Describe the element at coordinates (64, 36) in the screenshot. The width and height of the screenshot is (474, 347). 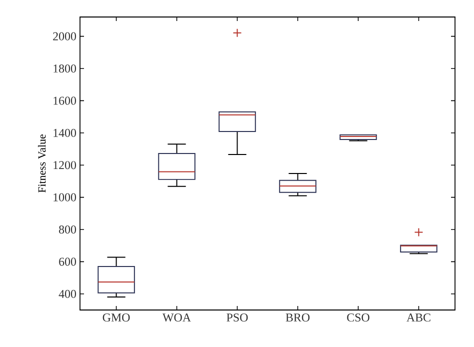
I see `y-tick-label: 2000` at that location.